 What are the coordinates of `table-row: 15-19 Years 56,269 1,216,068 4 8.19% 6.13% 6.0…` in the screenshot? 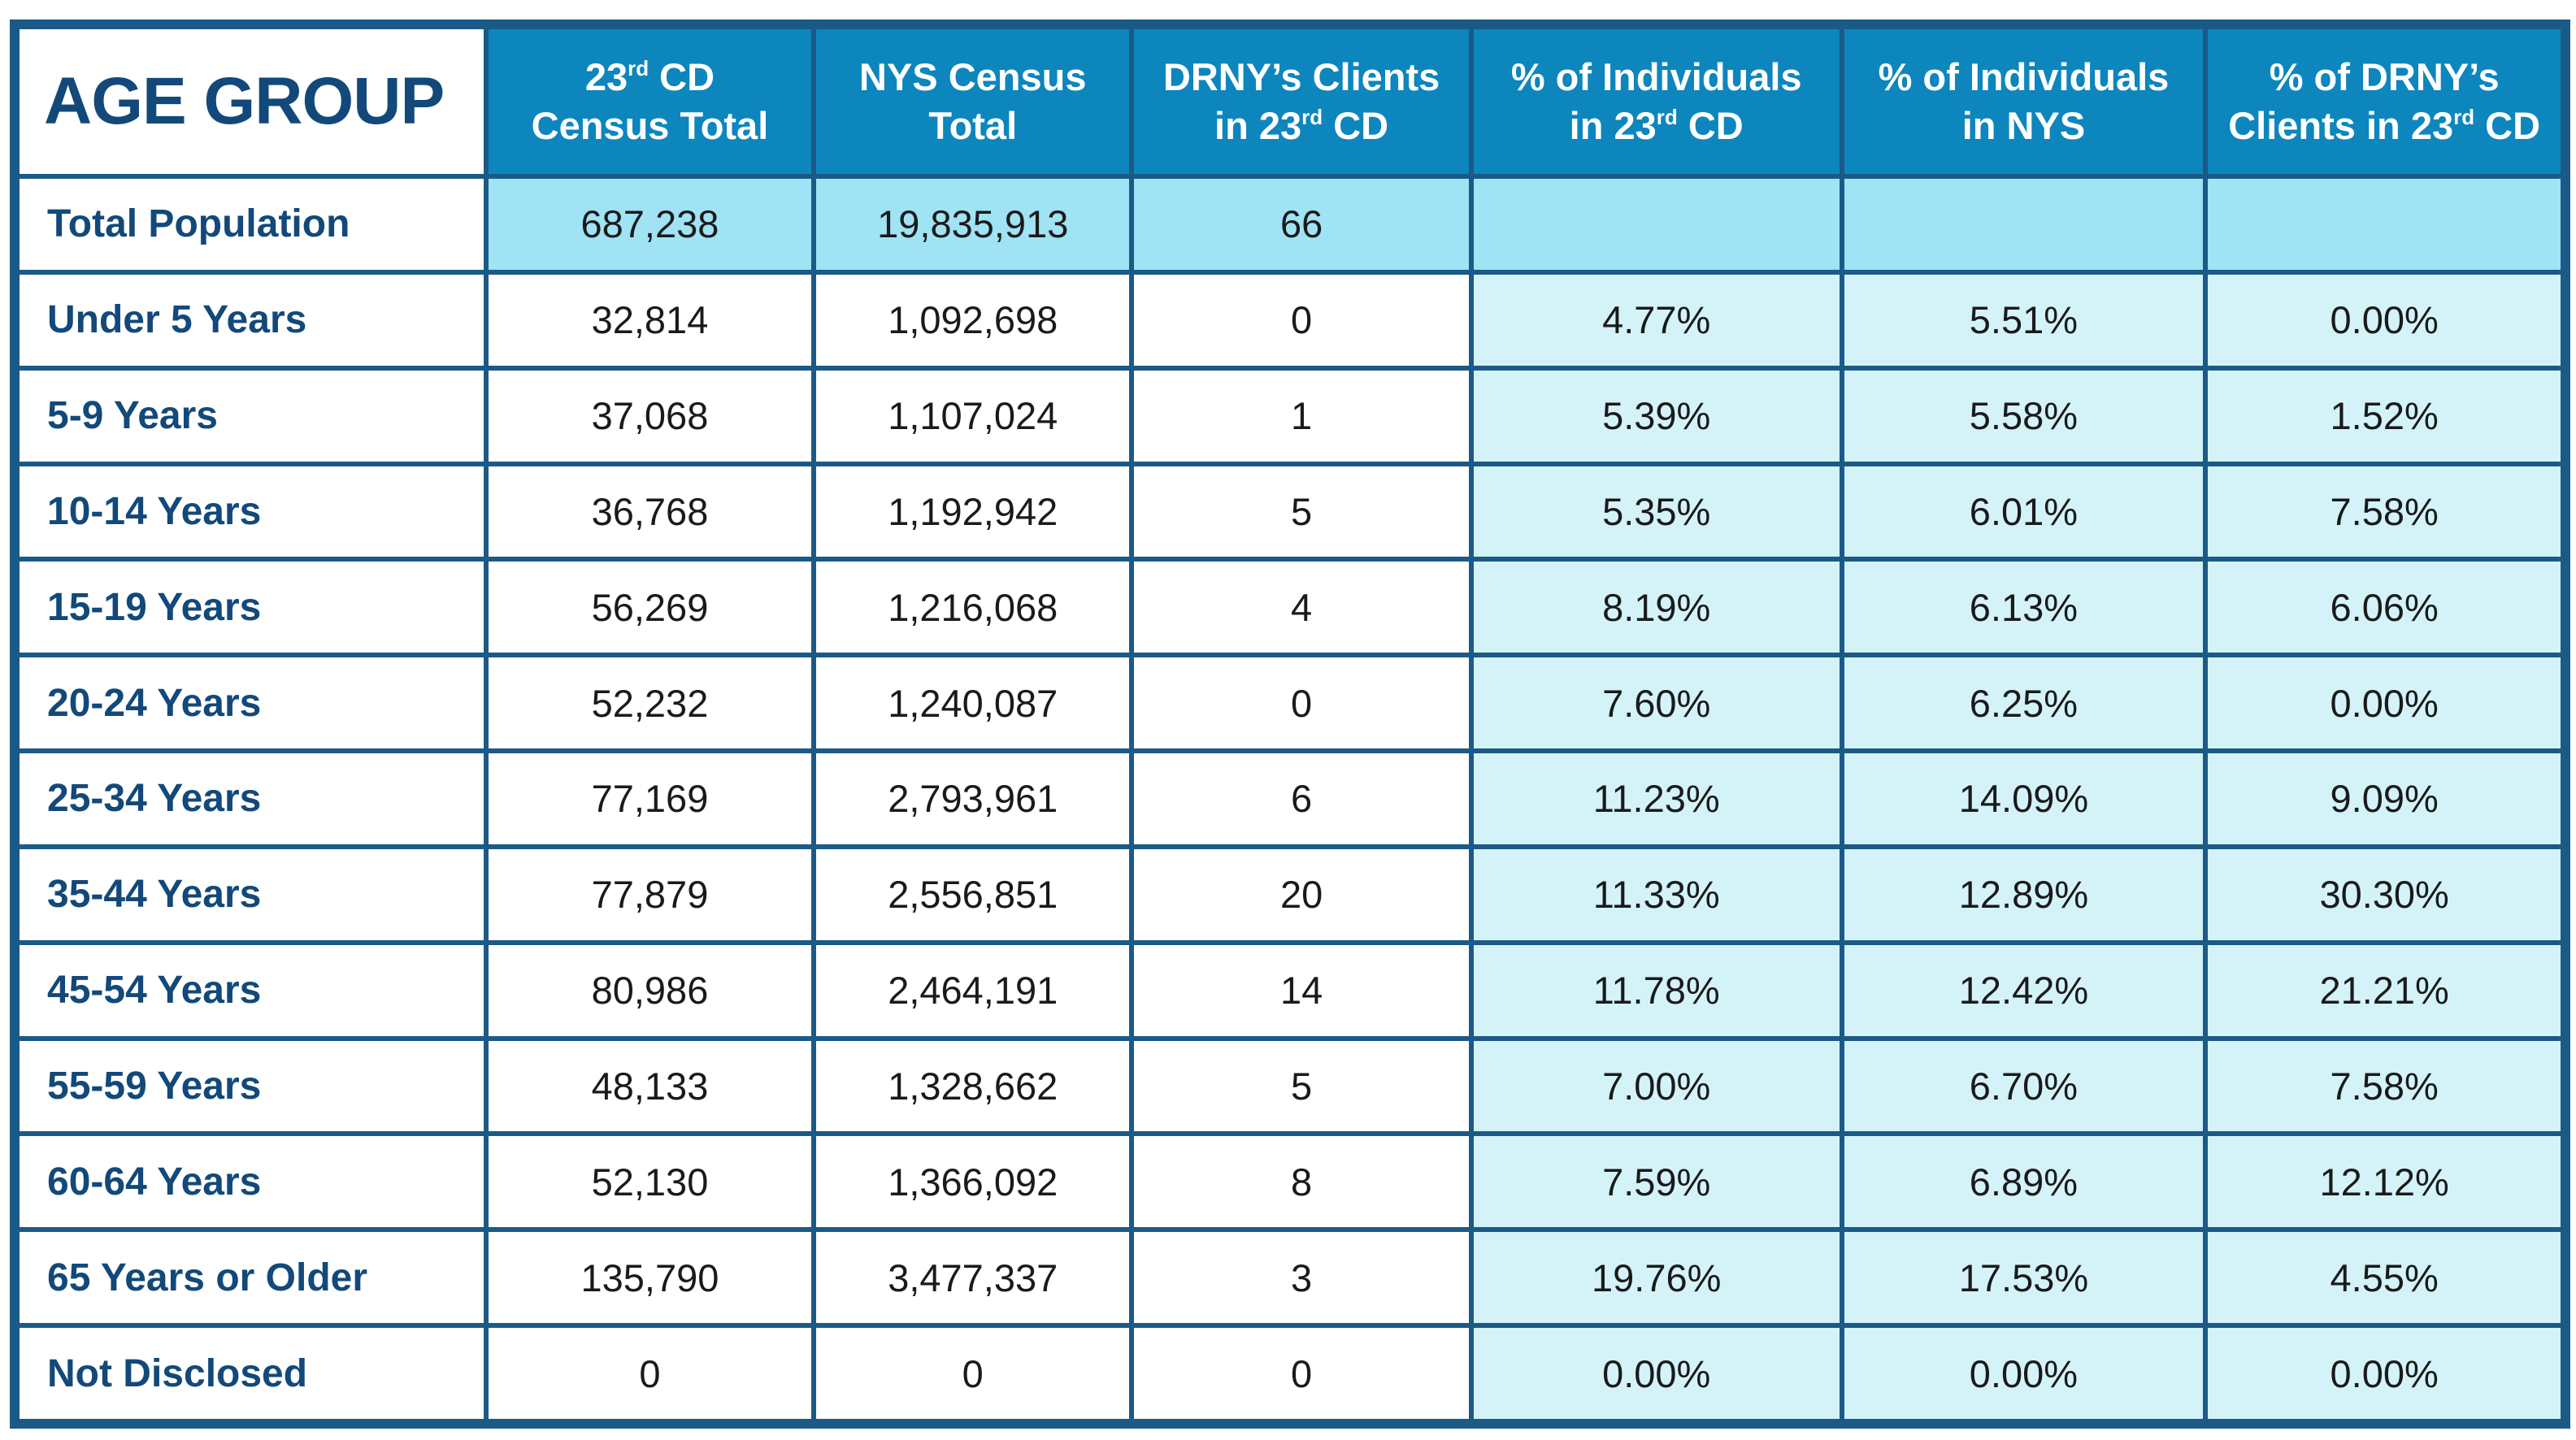 It's located at (1290, 607).